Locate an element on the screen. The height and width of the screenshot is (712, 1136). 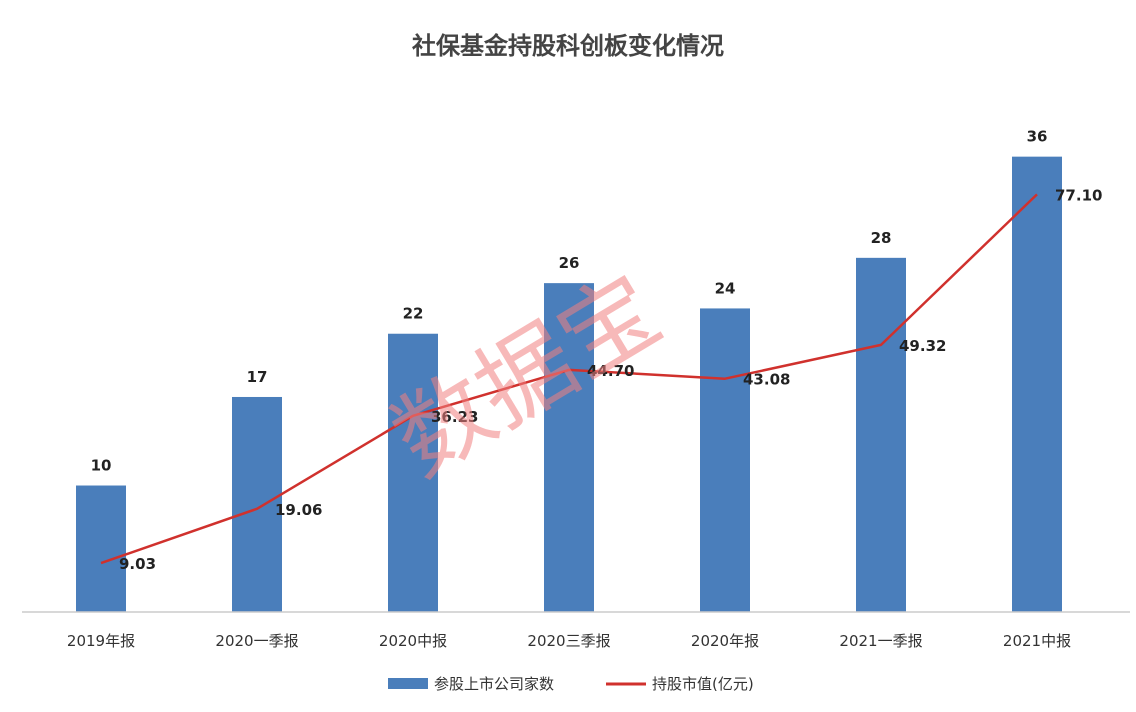
x-tick-label: 2020中报 is located at coordinates (413, 641).